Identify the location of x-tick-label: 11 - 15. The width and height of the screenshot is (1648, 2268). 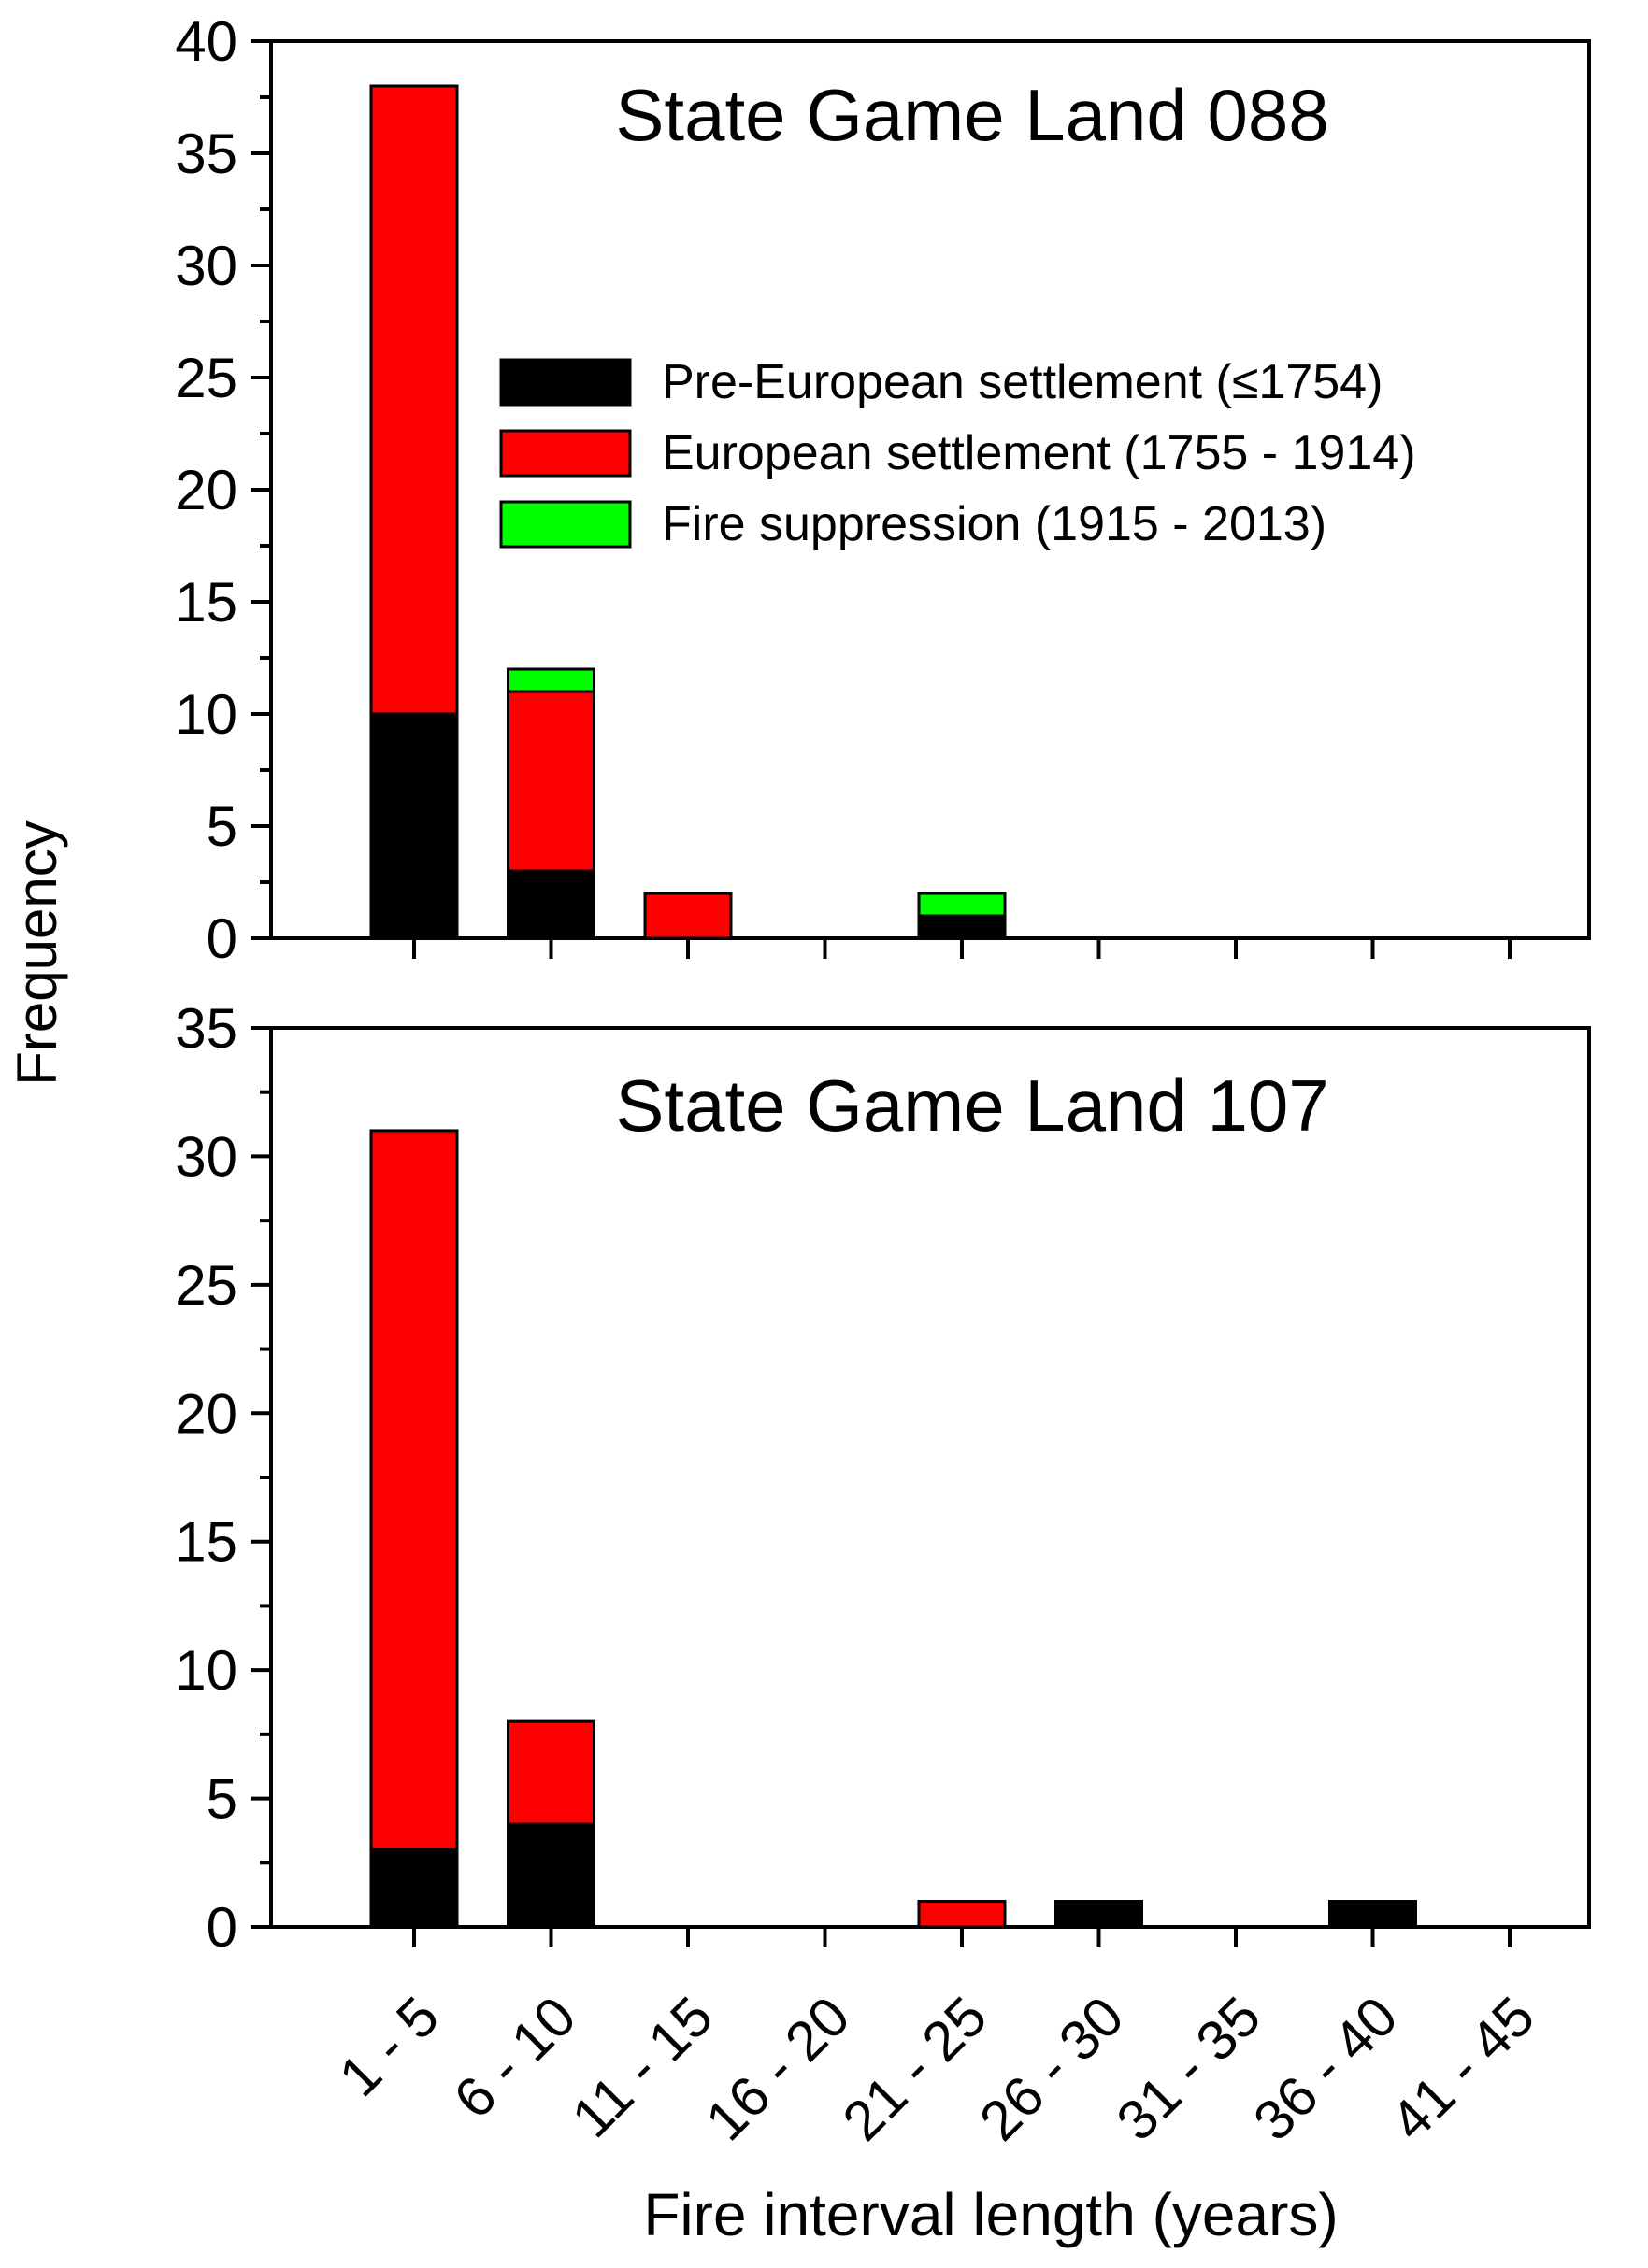
(642, 2067).